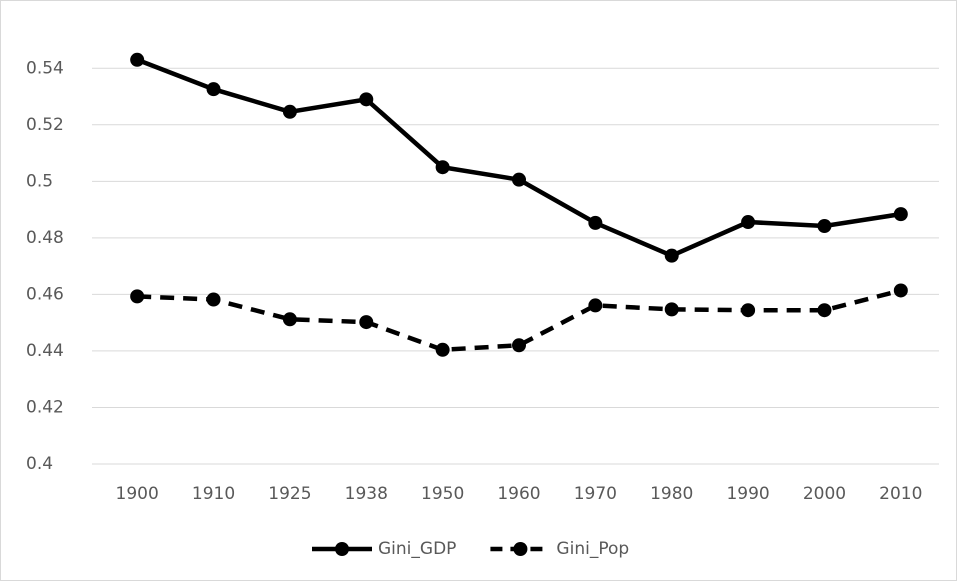 This screenshot has width=957, height=581. I want to click on x-tick-label: 1910, so click(213, 494).